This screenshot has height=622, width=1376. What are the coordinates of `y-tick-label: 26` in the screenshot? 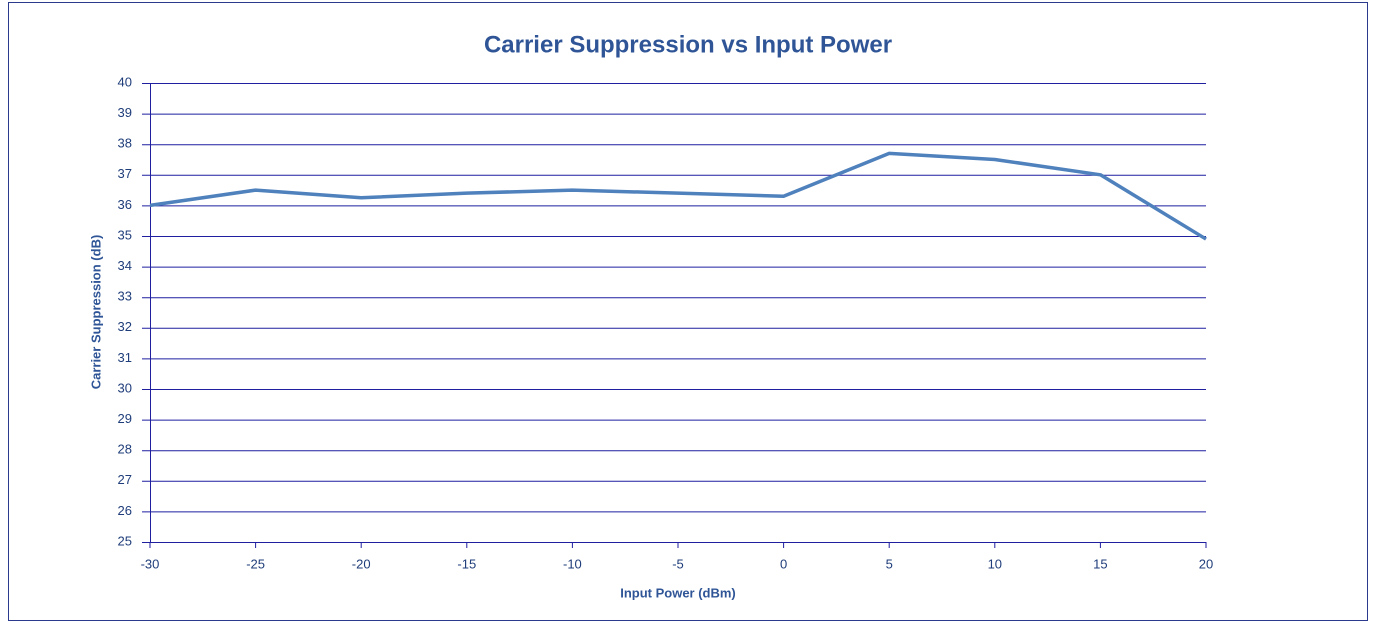 It's located at (125, 510).